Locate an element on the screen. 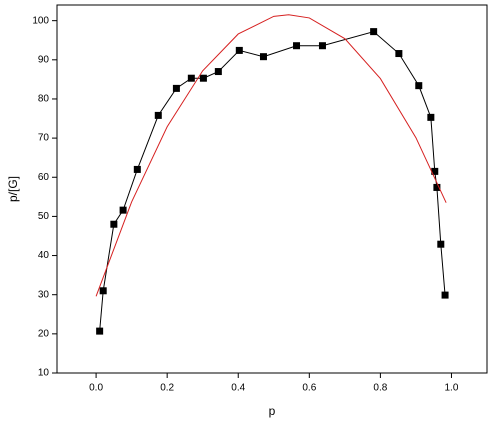 This screenshot has height=431, width=495. x-tick-label: 1.0 is located at coordinates (452, 388).